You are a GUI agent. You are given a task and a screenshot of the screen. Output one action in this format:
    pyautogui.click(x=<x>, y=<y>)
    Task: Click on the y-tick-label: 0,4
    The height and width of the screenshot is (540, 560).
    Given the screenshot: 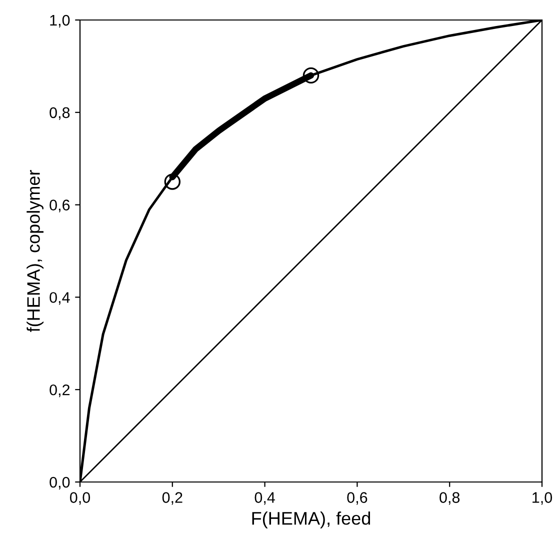 What is the action you would take?
    pyautogui.click(x=60, y=298)
    